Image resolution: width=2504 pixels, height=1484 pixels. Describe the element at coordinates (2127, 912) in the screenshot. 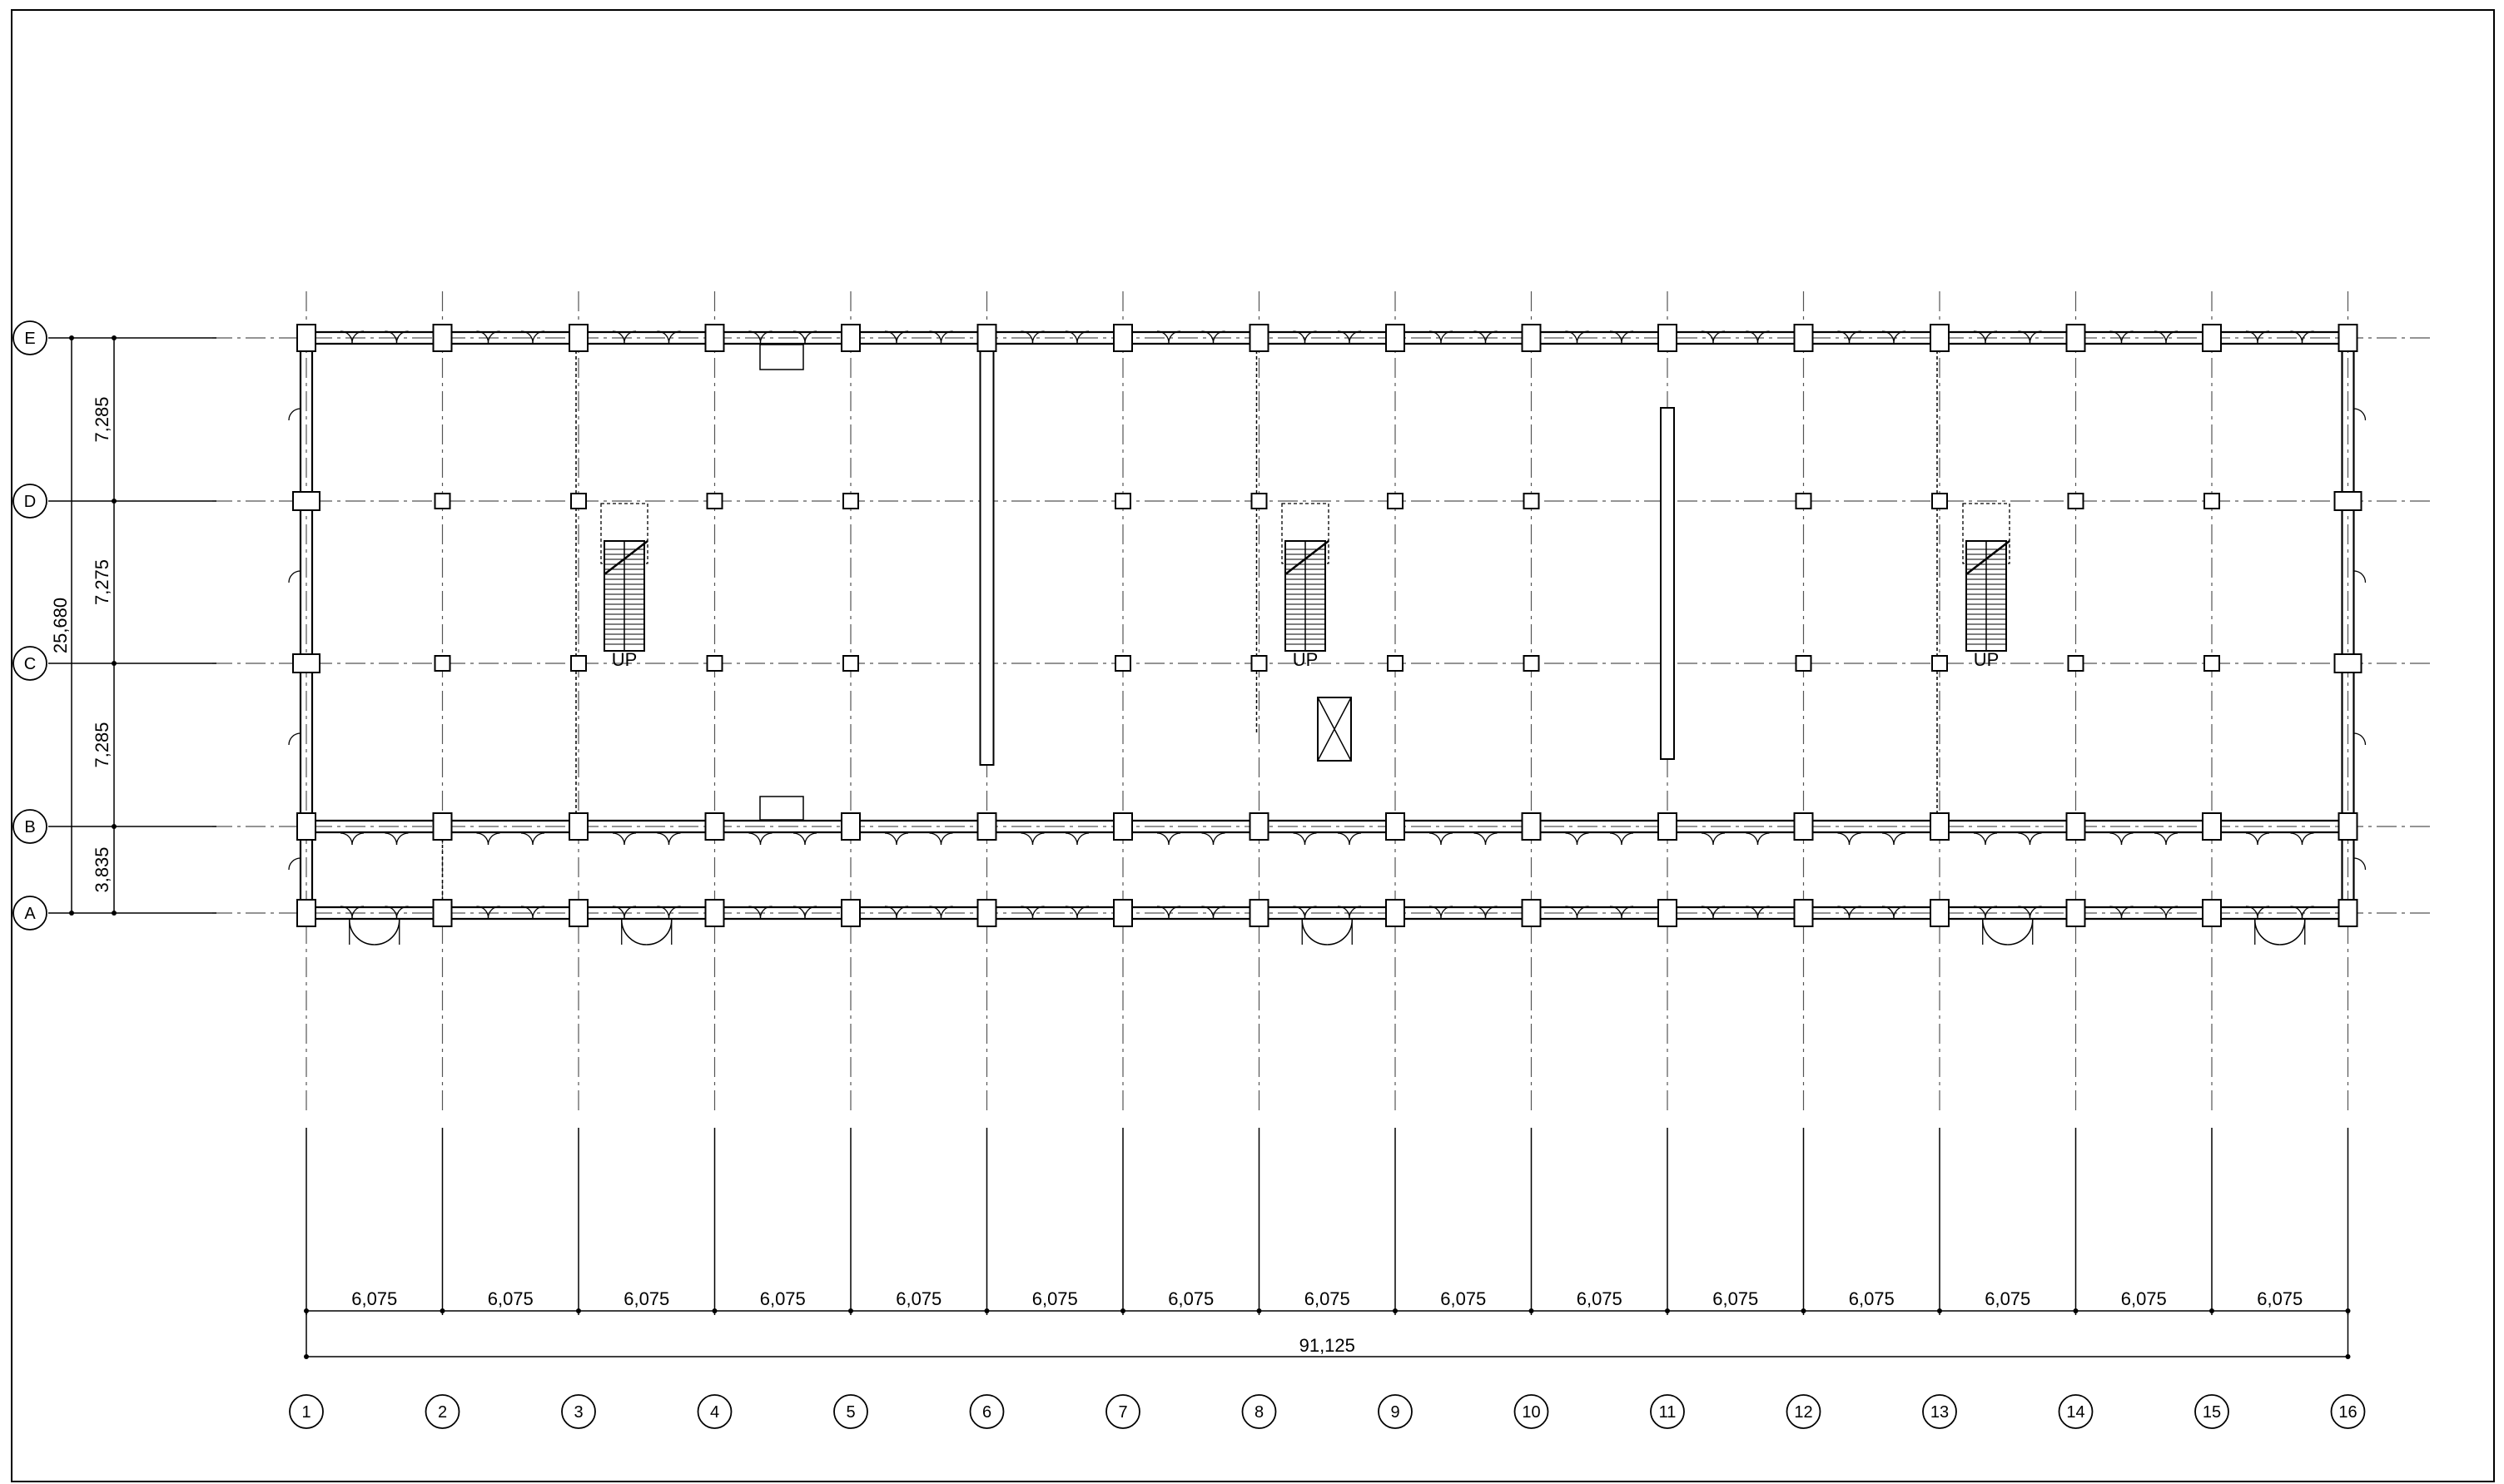

I see `door-A-13-a-leaf-b` at that location.